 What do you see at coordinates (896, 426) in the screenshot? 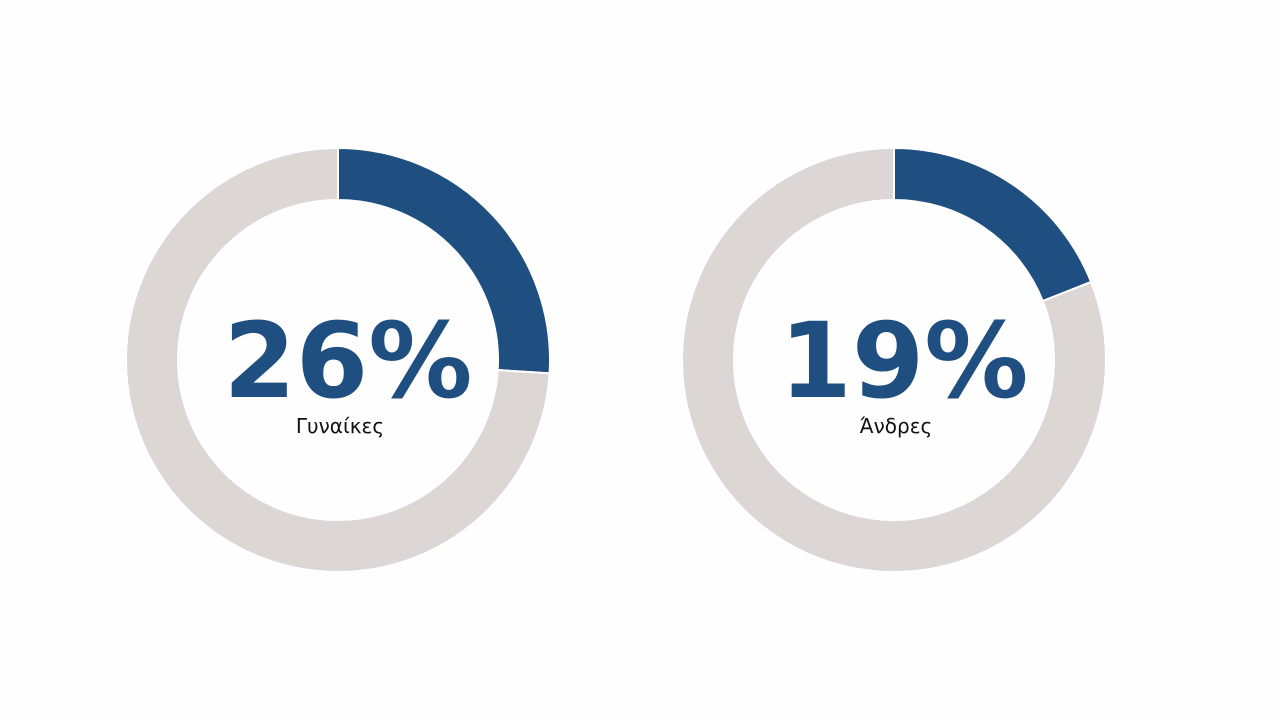
I see `donut-label: Άνδρες` at bounding box center [896, 426].